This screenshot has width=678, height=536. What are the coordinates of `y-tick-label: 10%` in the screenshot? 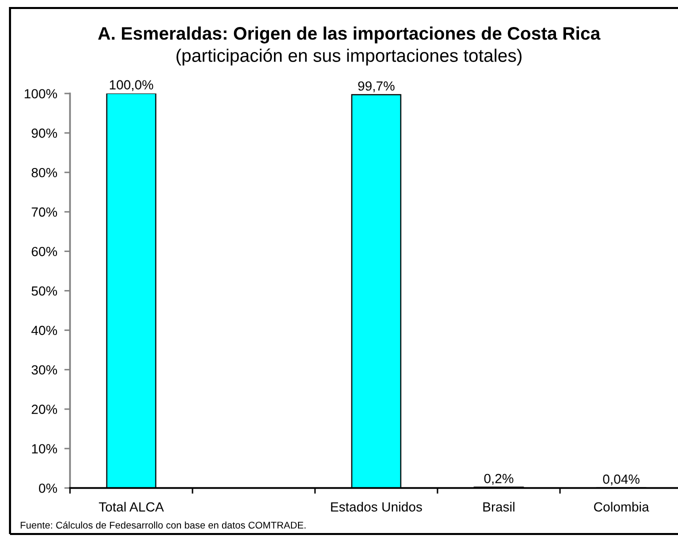 It's located at (45, 449).